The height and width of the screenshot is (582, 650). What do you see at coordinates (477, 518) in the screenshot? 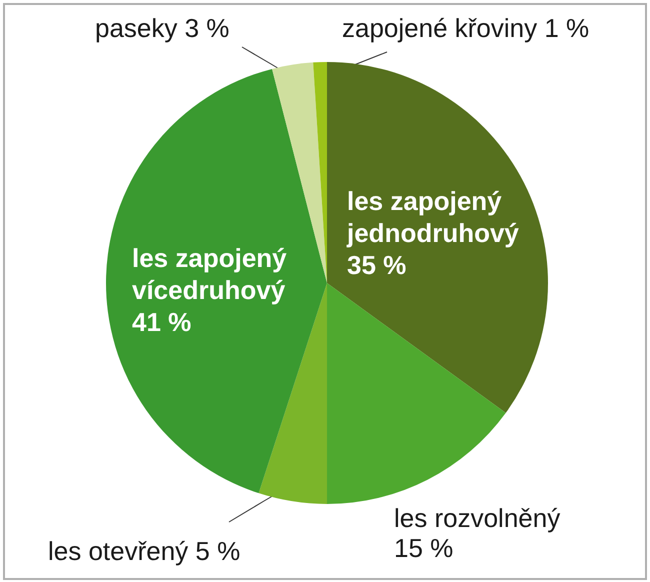
I see `slice-label: les rozvolněný` at bounding box center [477, 518].